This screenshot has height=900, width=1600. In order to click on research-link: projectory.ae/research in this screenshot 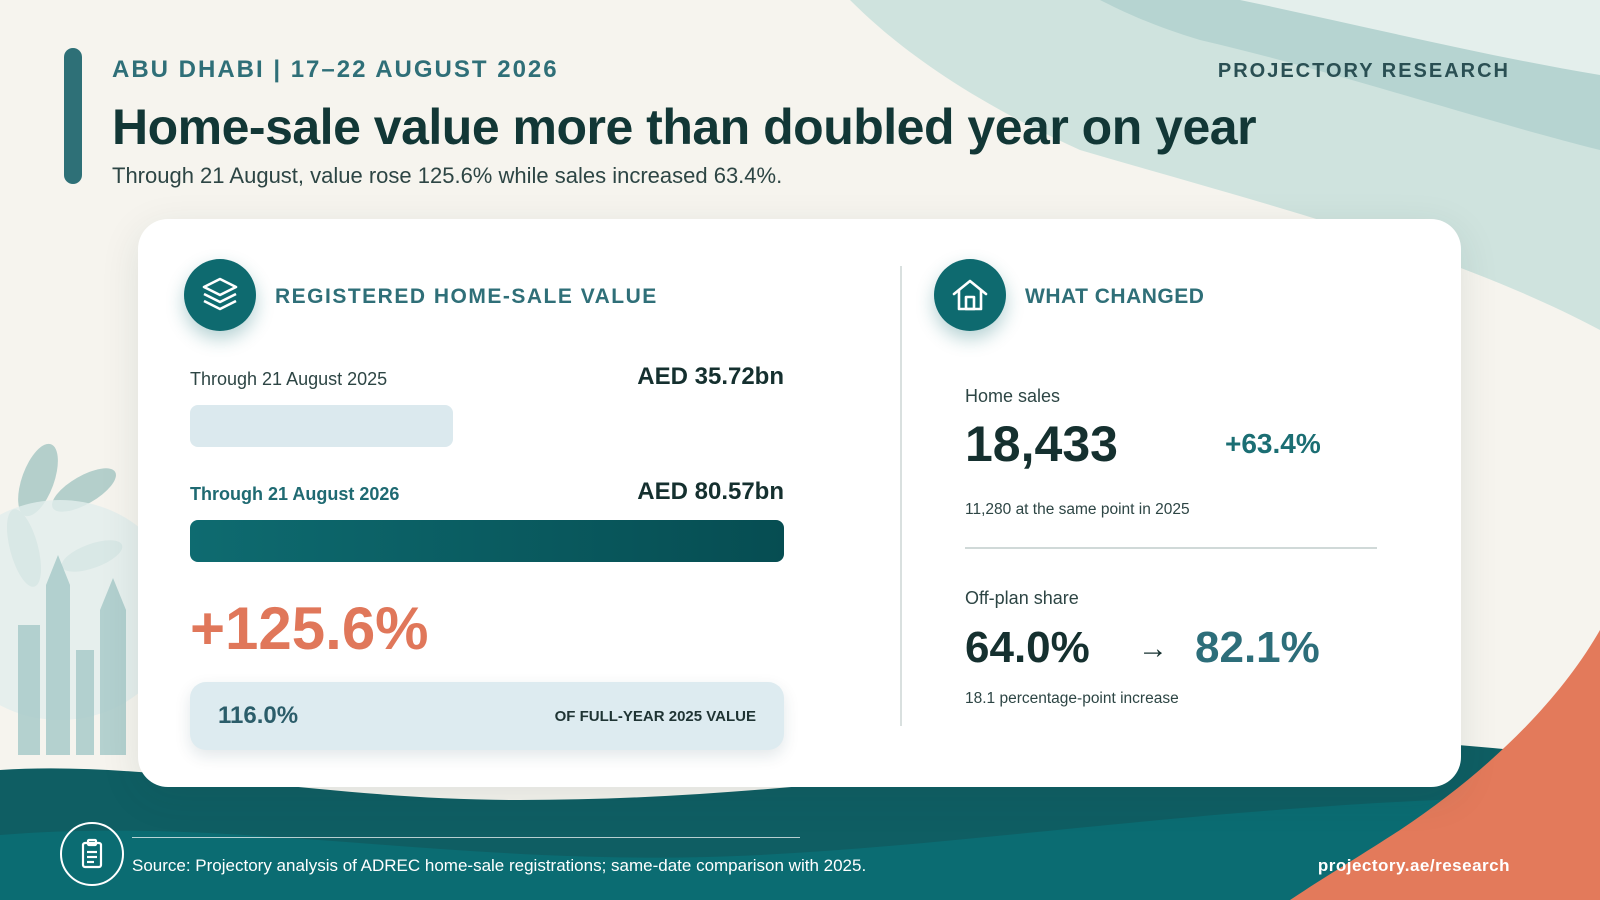, I will do `click(1413, 865)`.